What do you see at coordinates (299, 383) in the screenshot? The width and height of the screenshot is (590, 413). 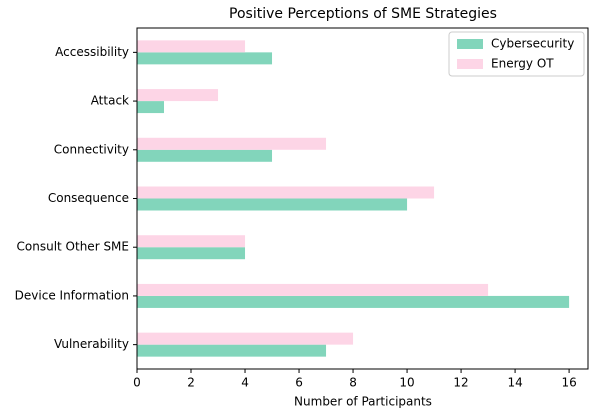 I see `x-tick-label: 6` at bounding box center [299, 383].